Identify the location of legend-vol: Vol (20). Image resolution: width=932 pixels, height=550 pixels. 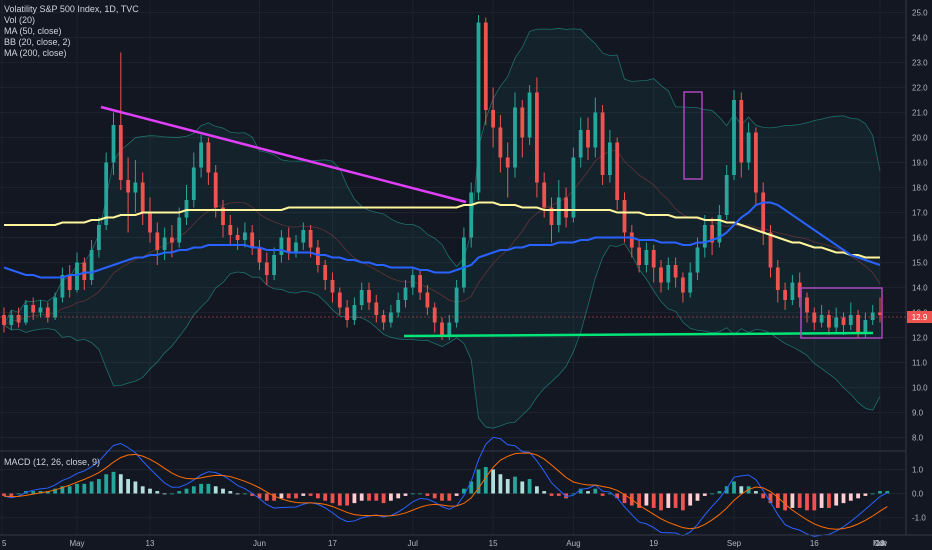
(20, 20).